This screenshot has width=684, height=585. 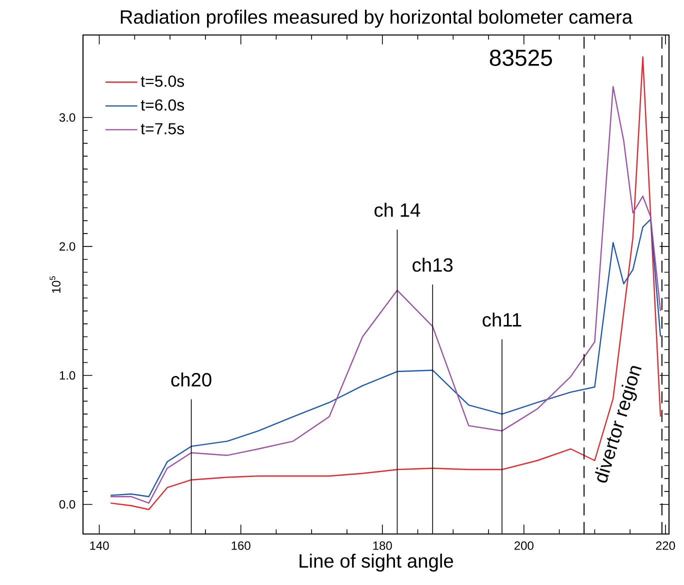 I want to click on ref-line-label: ch 14, so click(x=397, y=209).